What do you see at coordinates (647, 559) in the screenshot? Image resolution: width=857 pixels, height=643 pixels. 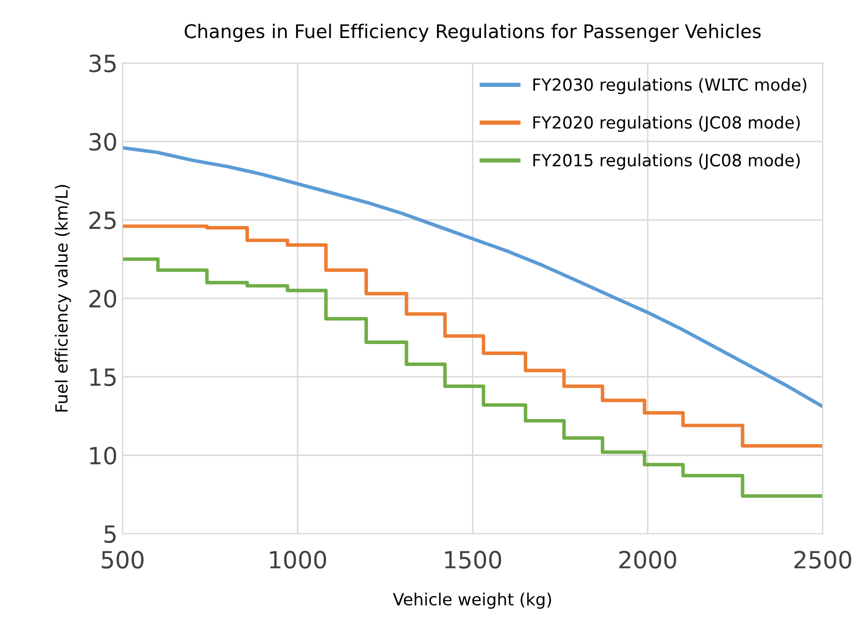 I see `x-tick-label: 2000` at bounding box center [647, 559].